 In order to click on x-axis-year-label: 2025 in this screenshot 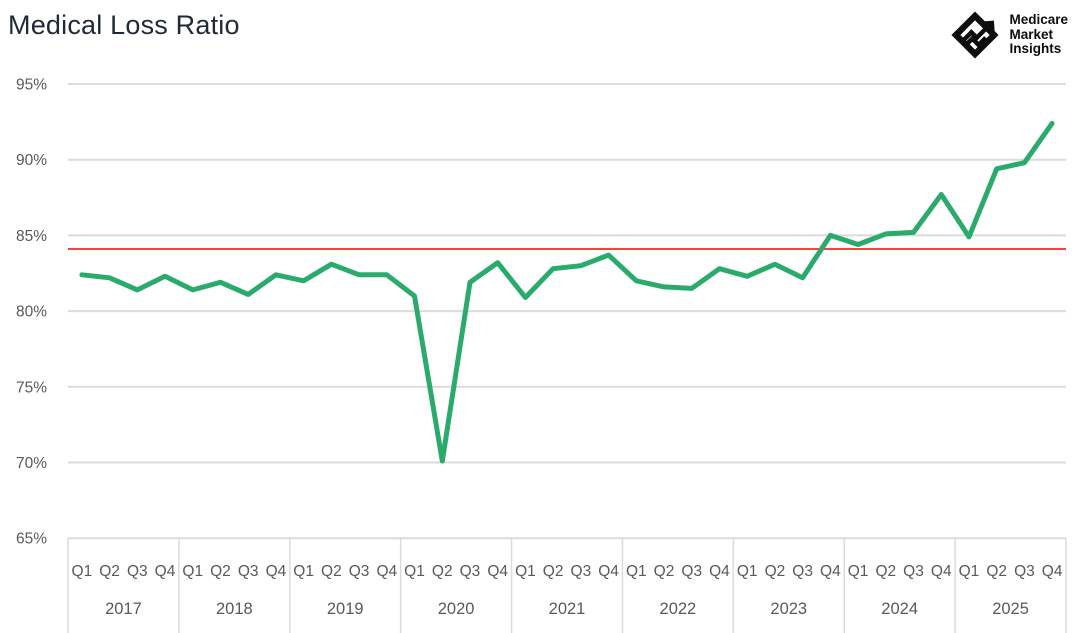, I will do `click(1010, 609)`.